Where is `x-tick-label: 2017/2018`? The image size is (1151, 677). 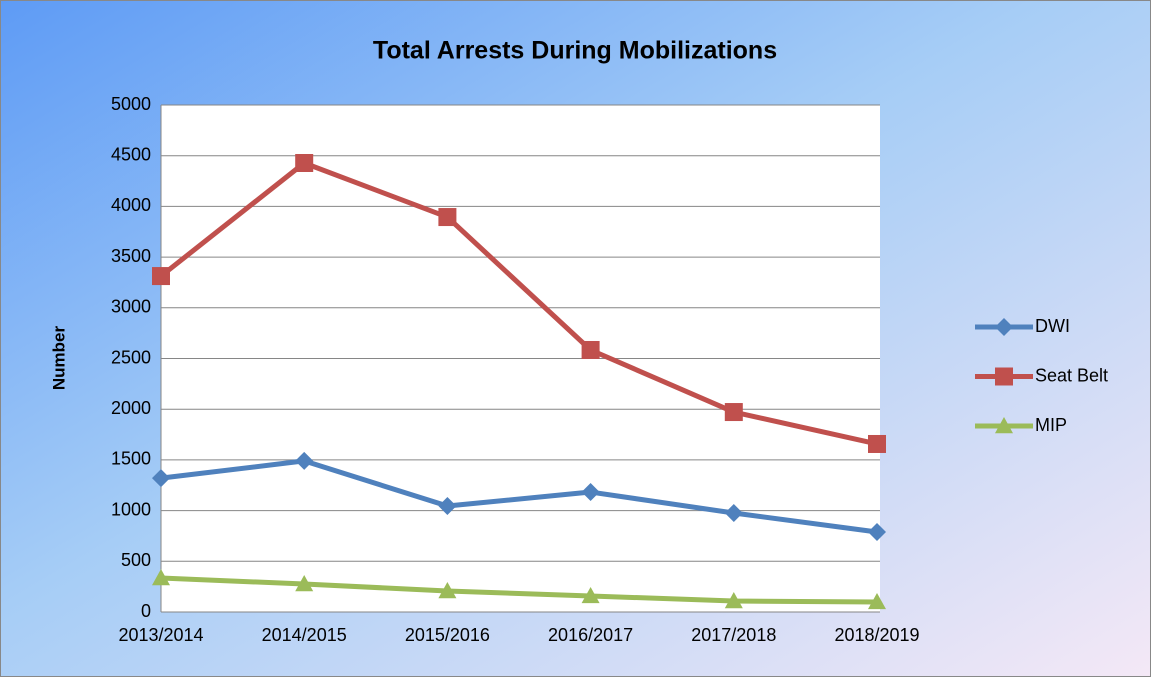 x-tick-label: 2017/2018 is located at coordinates (733, 635).